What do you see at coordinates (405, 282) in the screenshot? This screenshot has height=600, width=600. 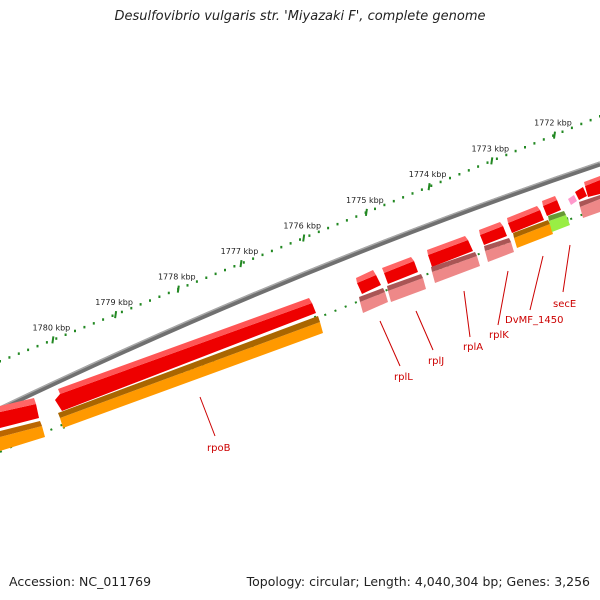 I see `rplj-light-shade` at bounding box center [405, 282].